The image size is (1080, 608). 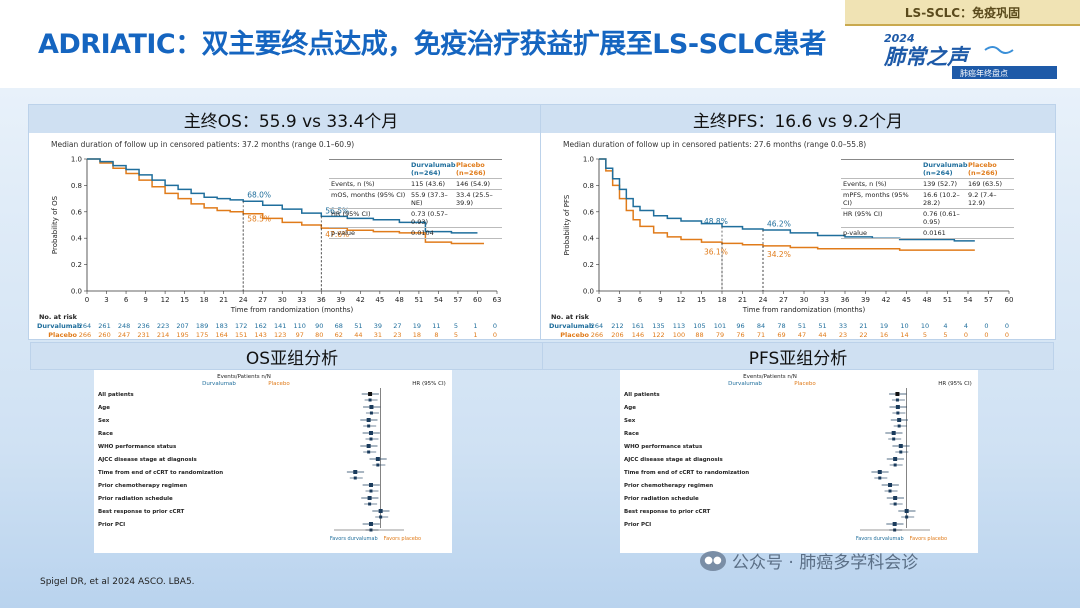 I want to click on os-forest-row-label: WHO performance status, so click(x=137, y=447).